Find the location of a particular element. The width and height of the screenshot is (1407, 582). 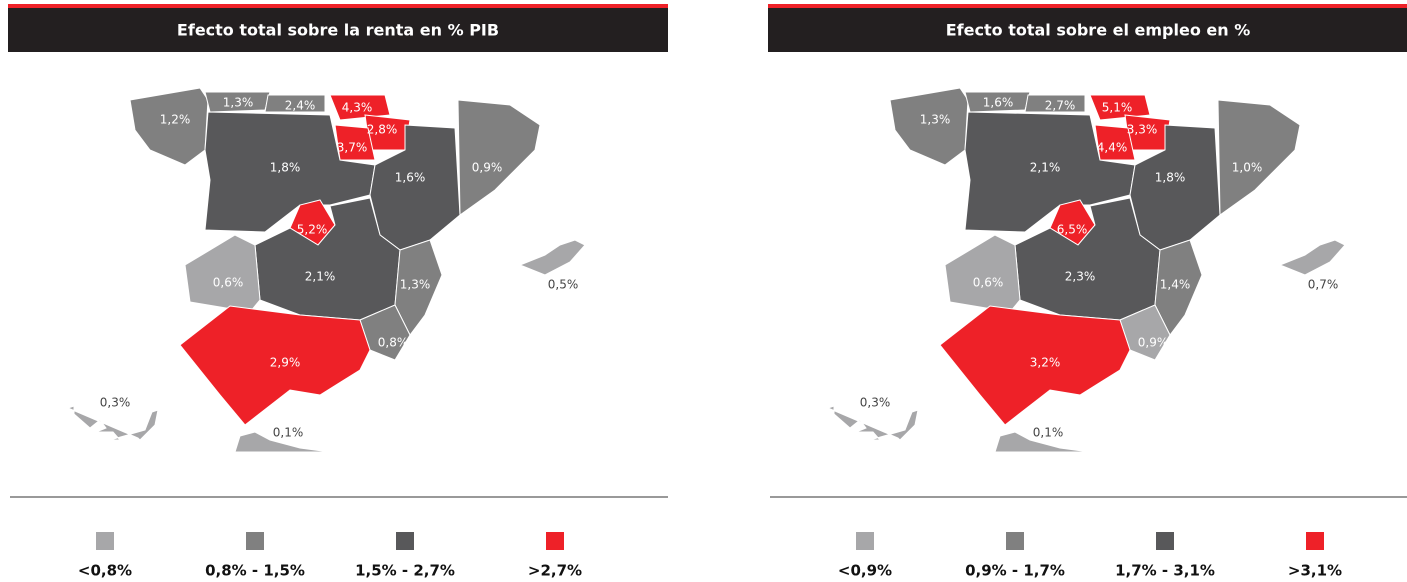

legend-label: 0,8% - 1,5% is located at coordinates (255, 571).